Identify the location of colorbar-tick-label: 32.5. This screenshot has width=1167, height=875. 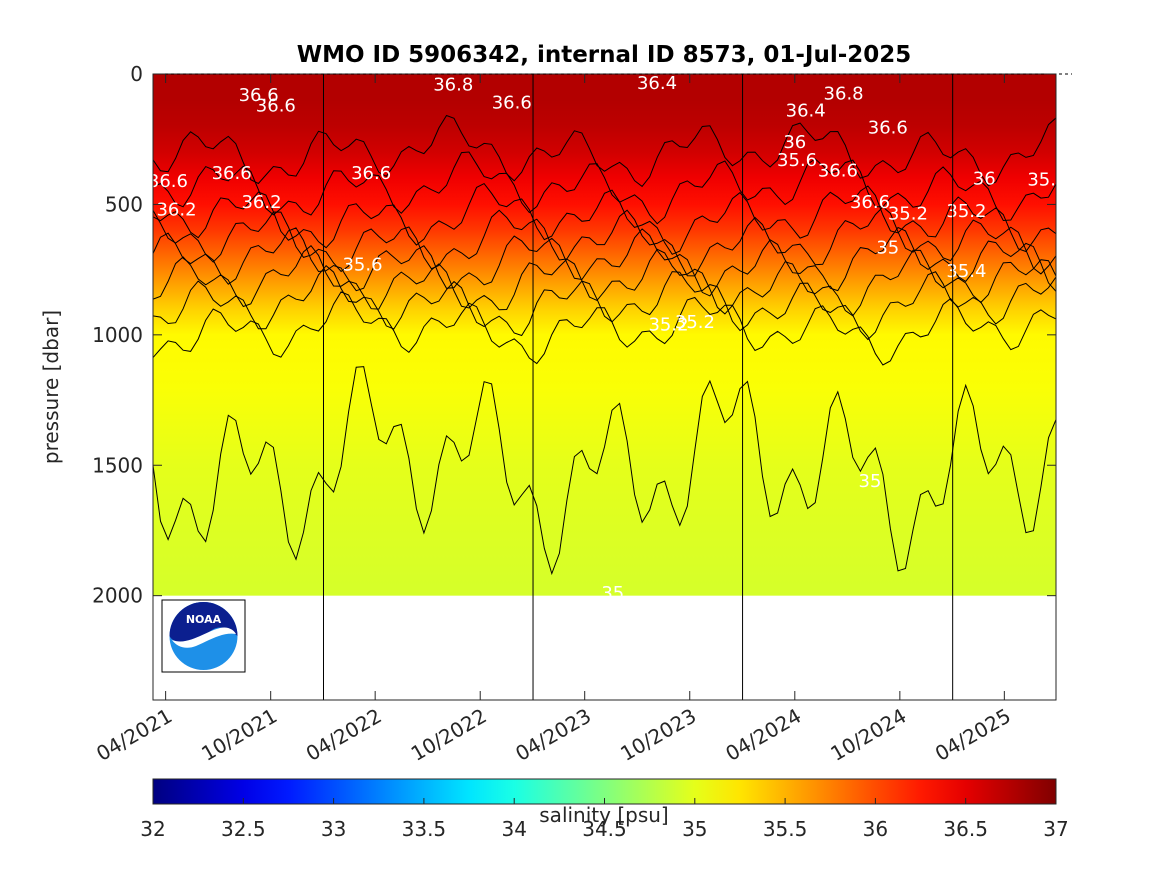
(243, 829).